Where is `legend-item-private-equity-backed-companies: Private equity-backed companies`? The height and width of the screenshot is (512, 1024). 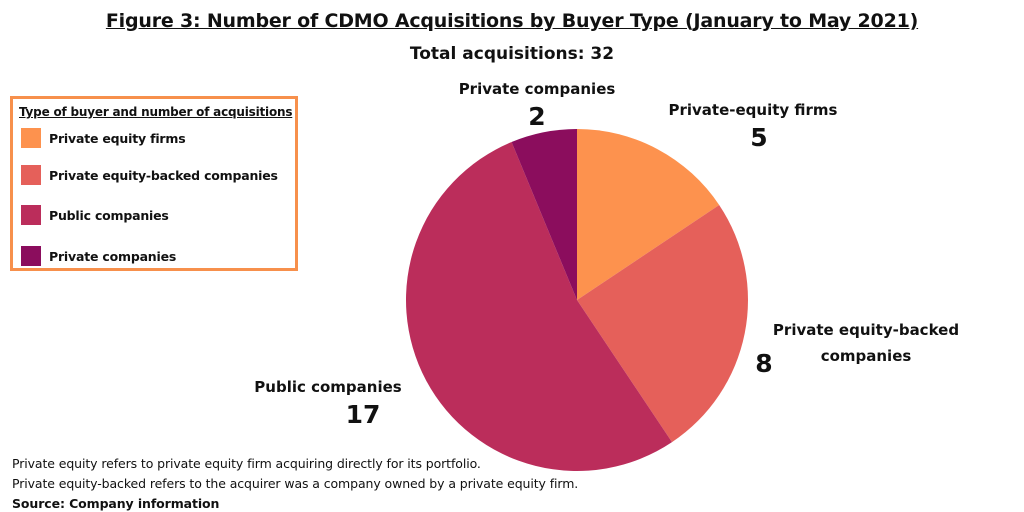 legend-item-private-equity-backed-companies: Private equity-backed companies is located at coordinates (149, 175).